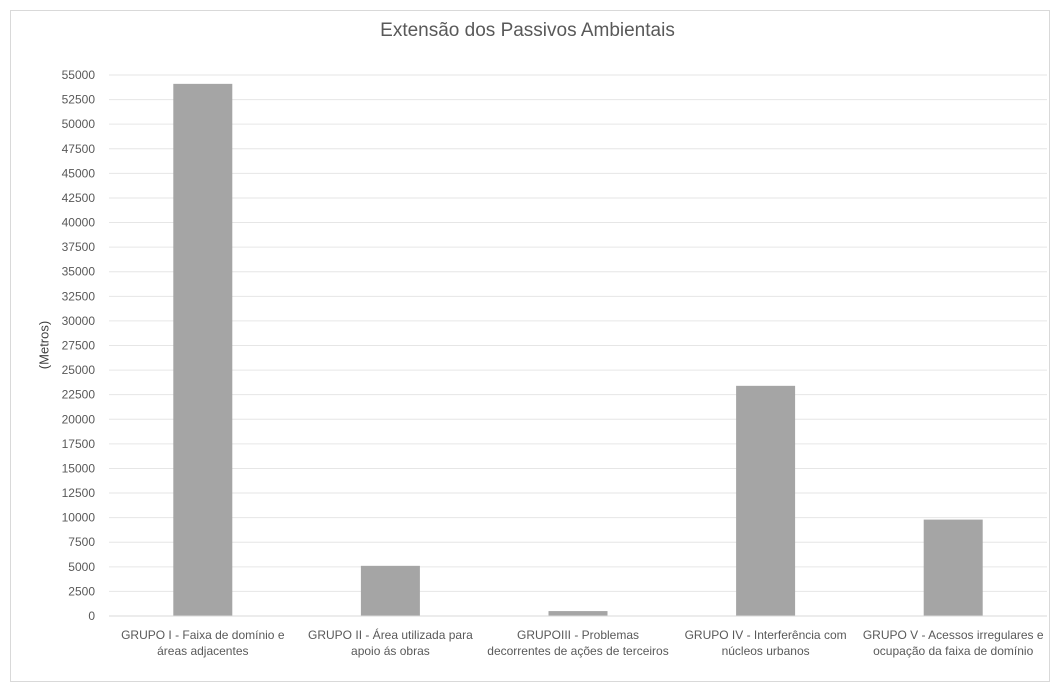 This screenshot has height=686, width=1055. I want to click on y-tick-label: 27500, so click(79, 346).